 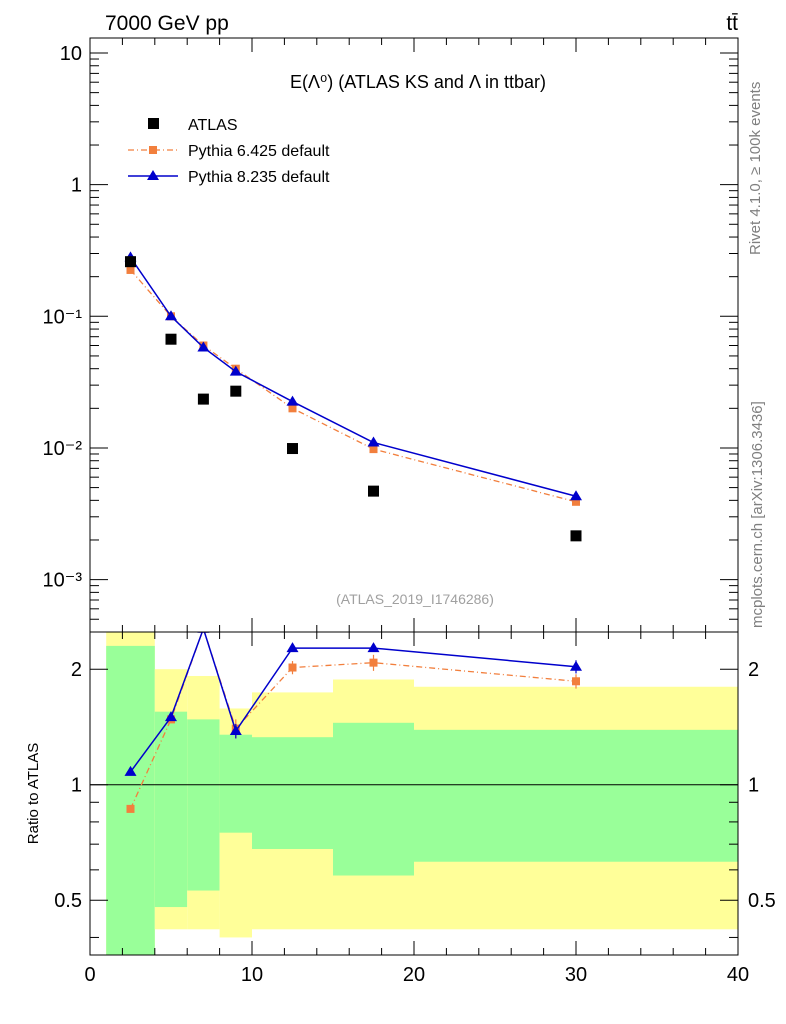 What do you see at coordinates (757, 514) in the screenshot?
I see `mcplots-label: mcplots.cern.ch [arXiv:1306.3436]` at bounding box center [757, 514].